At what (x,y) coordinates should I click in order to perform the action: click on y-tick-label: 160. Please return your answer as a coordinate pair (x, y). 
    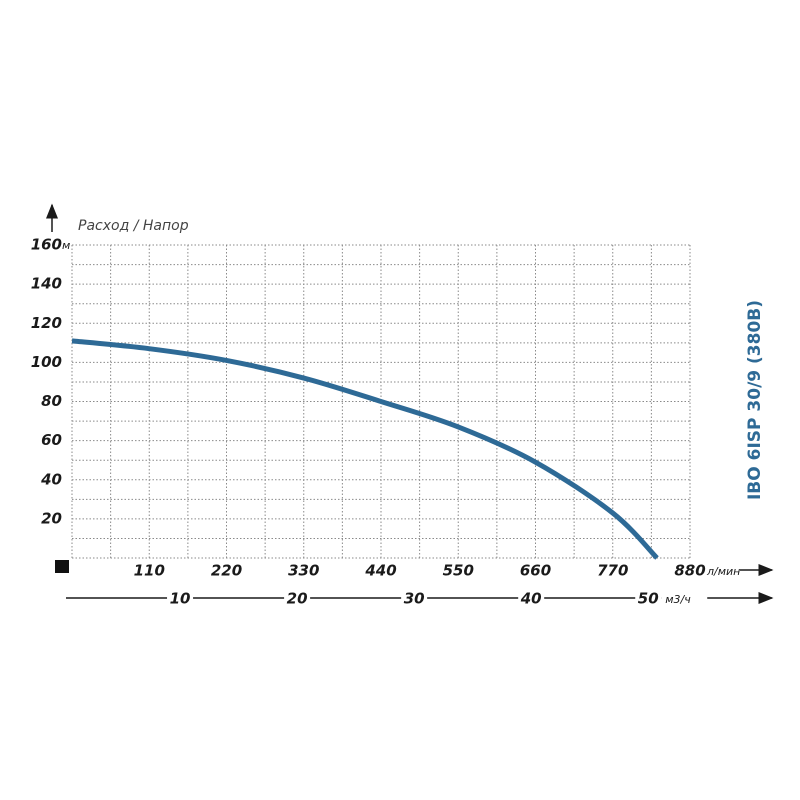
    Looking at the image, I should click on (46, 245).